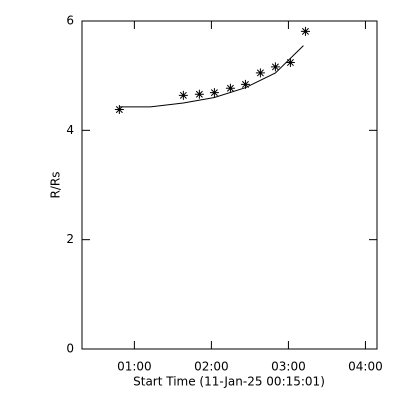  Describe the element at coordinates (134, 367) in the screenshot. I see `x-tick-label: 01:00` at that location.